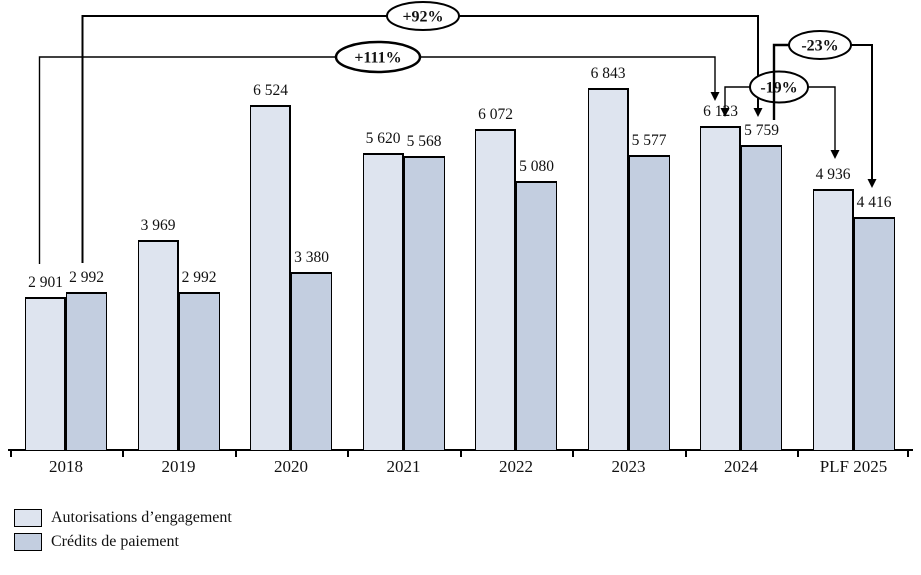 The width and height of the screenshot is (921, 575). Describe the element at coordinates (833, 320) in the screenshot. I see `bar-ae-plf-2025` at that location.